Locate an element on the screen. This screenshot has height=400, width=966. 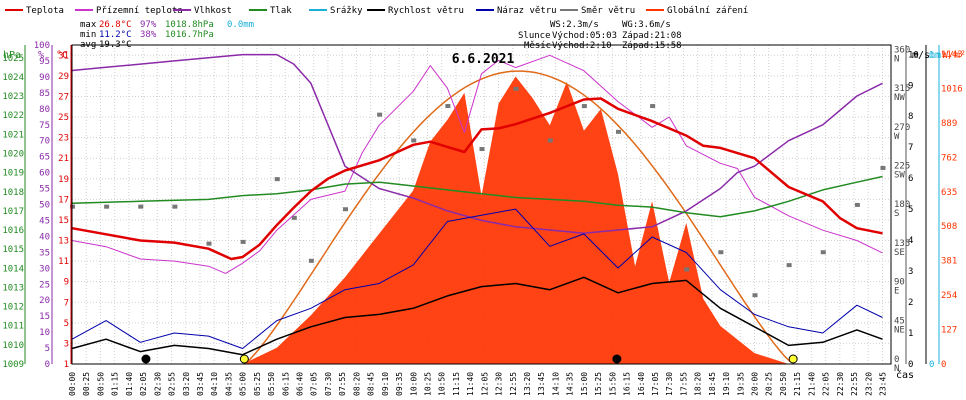
humidity-tick-label: 80 is located at coordinates (44, 110).